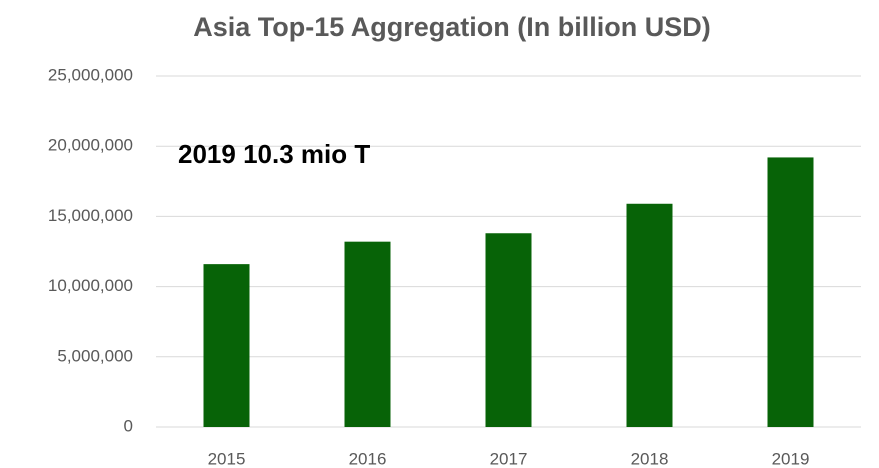 The width and height of the screenshot is (879, 468). I want to click on y-tick-label: 20,000,000, so click(90, 145).